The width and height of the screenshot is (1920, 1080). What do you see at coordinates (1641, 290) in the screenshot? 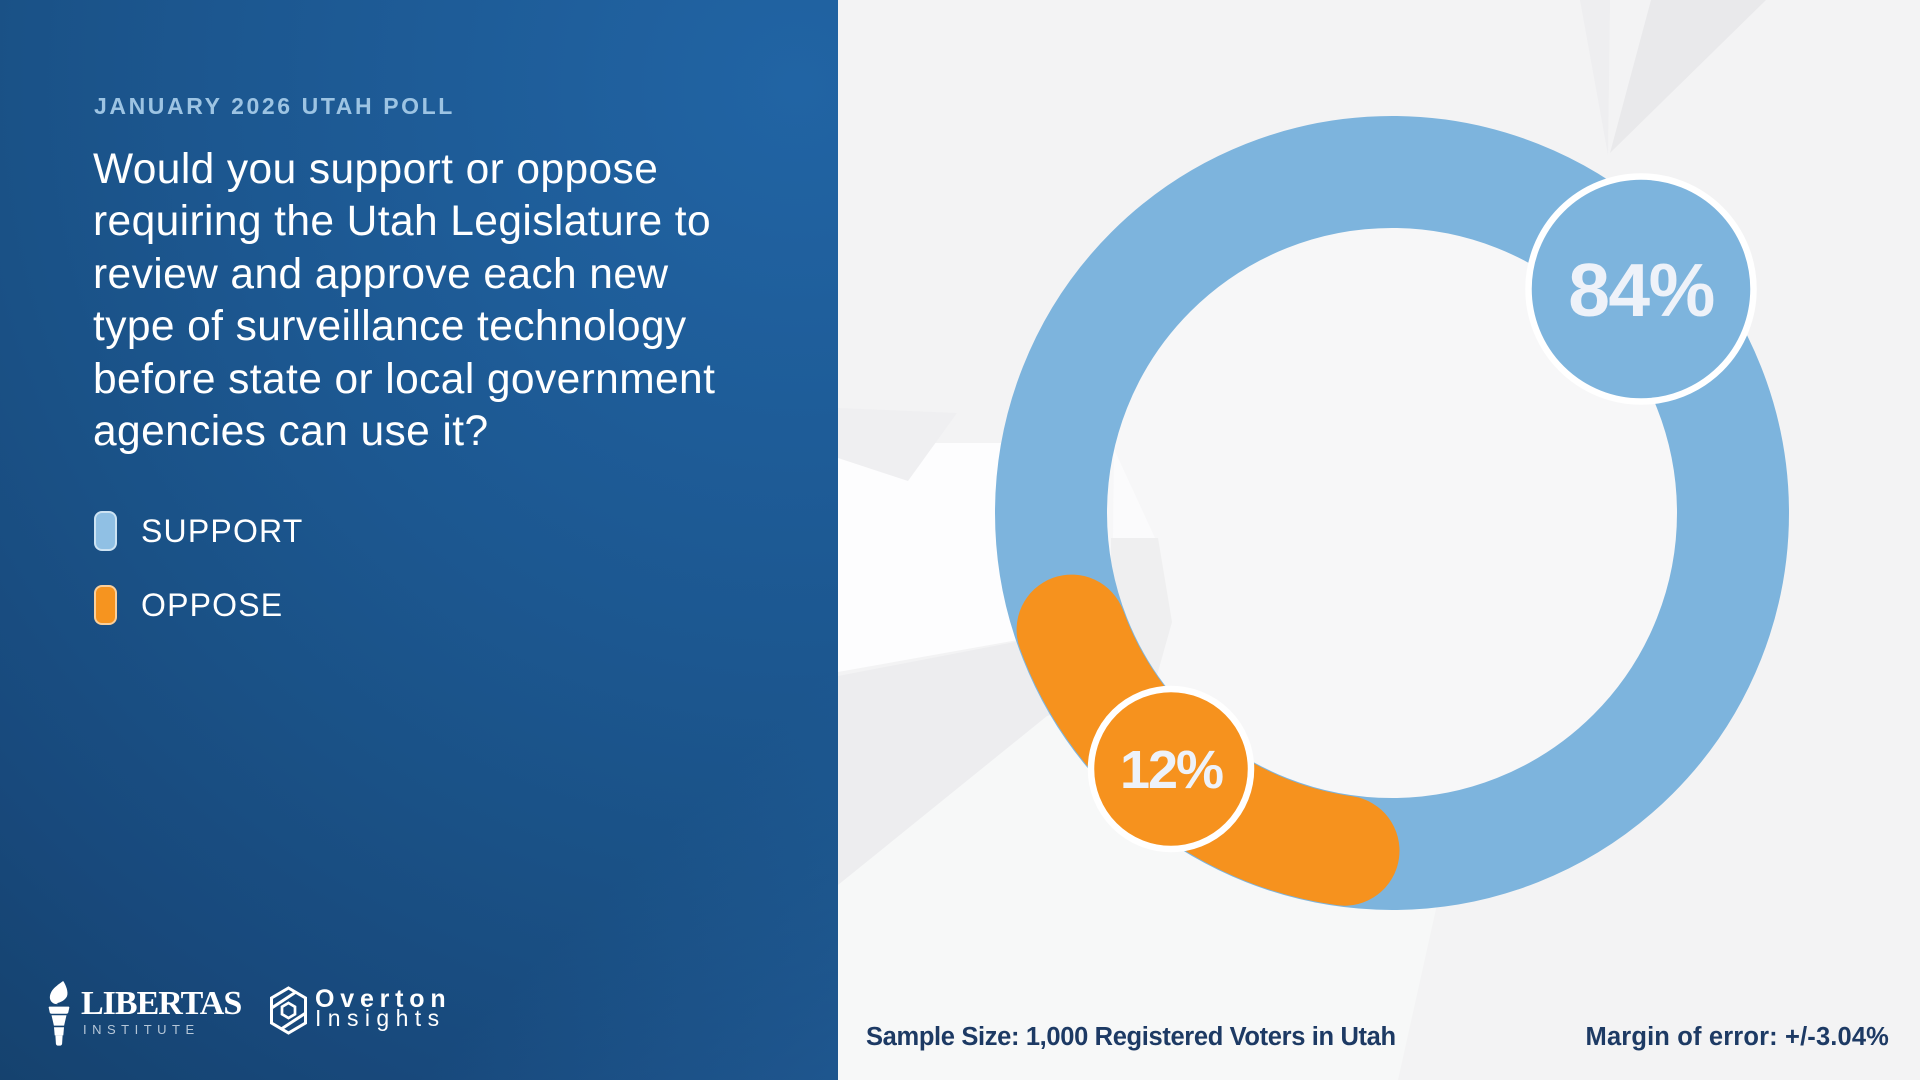
I see `svg-text: 84%` at bounding box center [1641, 290].